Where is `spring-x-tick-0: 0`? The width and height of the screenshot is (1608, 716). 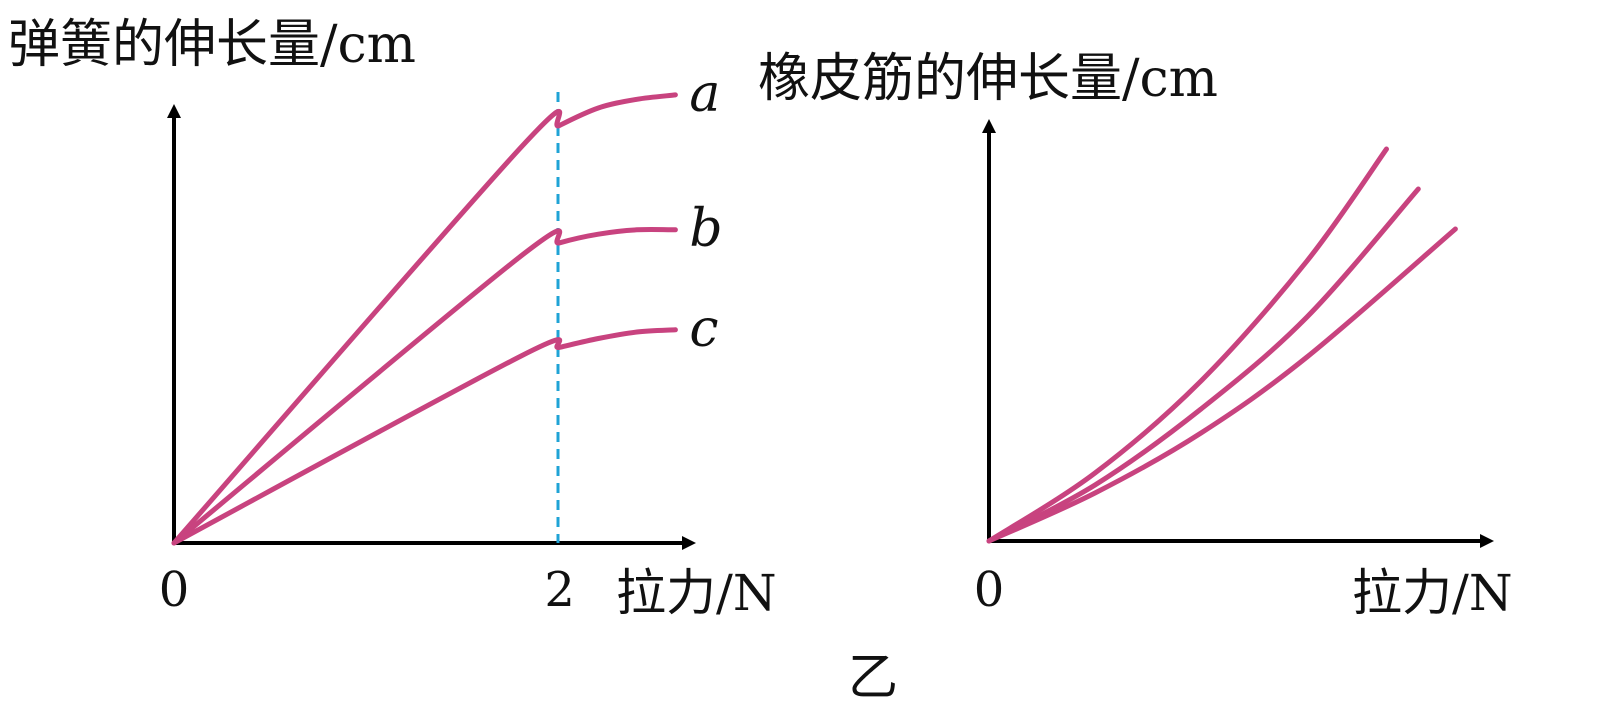
spring-x-tick-0: 0 is located at coordinates (174, 590).